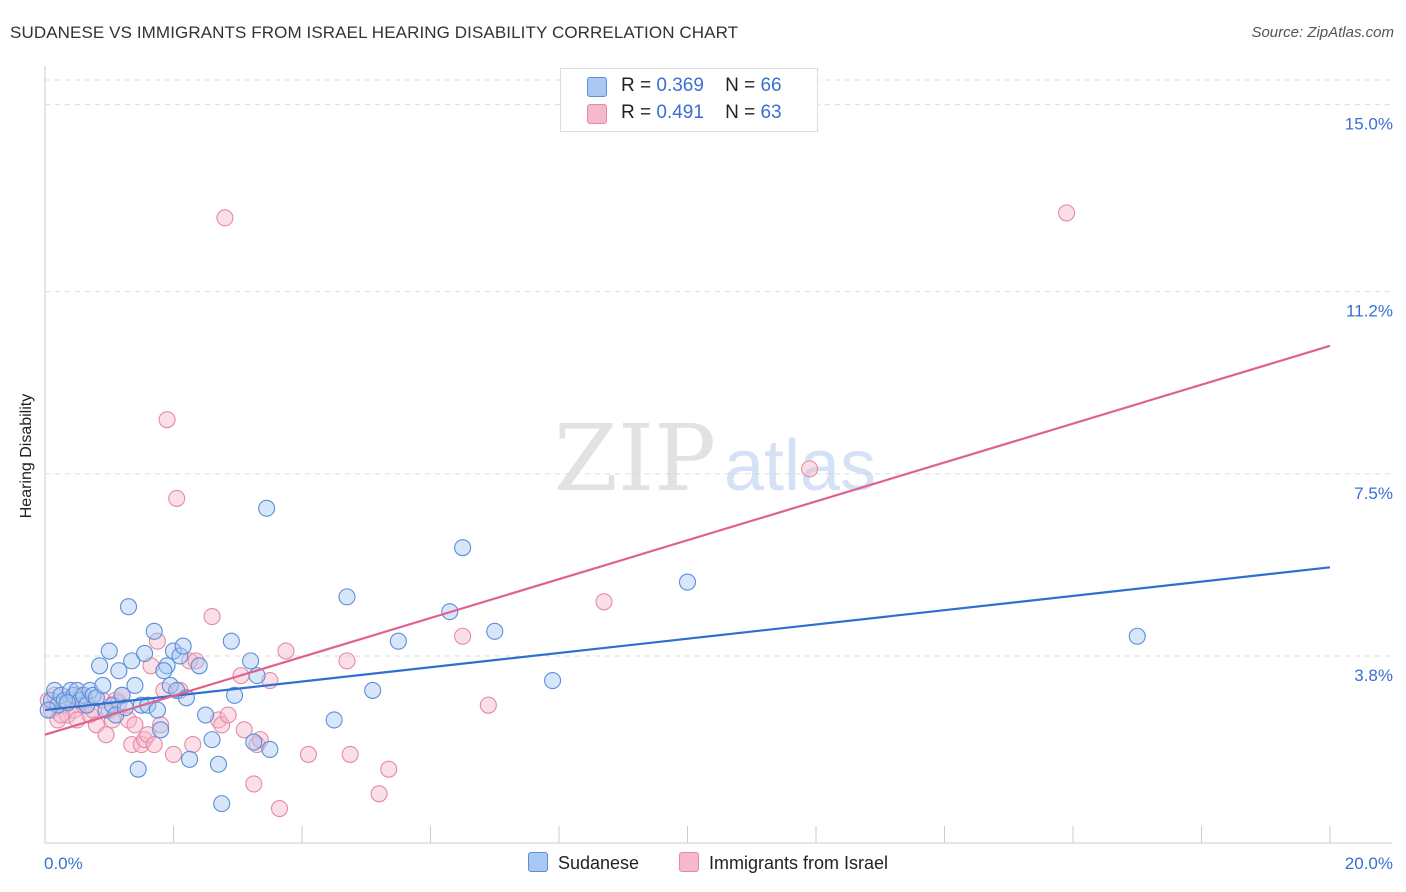 Image resolution: width=1406 pixels, height=892 pixels. I want to click on bottom-legend-sudanese: Sudanese, so click(583, 863).